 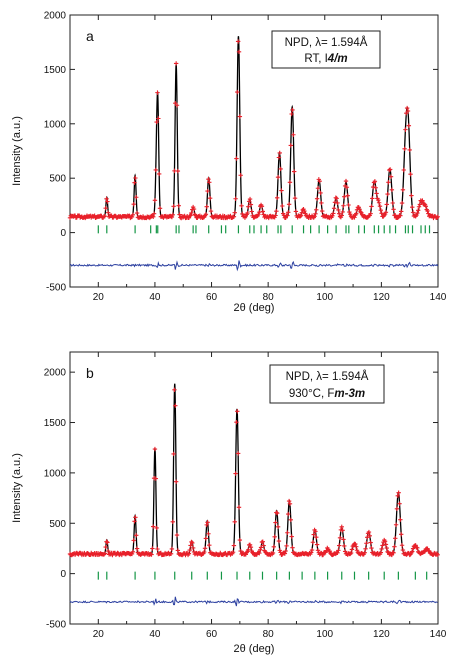 I want to click on y-tick-label: 0, so click(x=63, y=233).